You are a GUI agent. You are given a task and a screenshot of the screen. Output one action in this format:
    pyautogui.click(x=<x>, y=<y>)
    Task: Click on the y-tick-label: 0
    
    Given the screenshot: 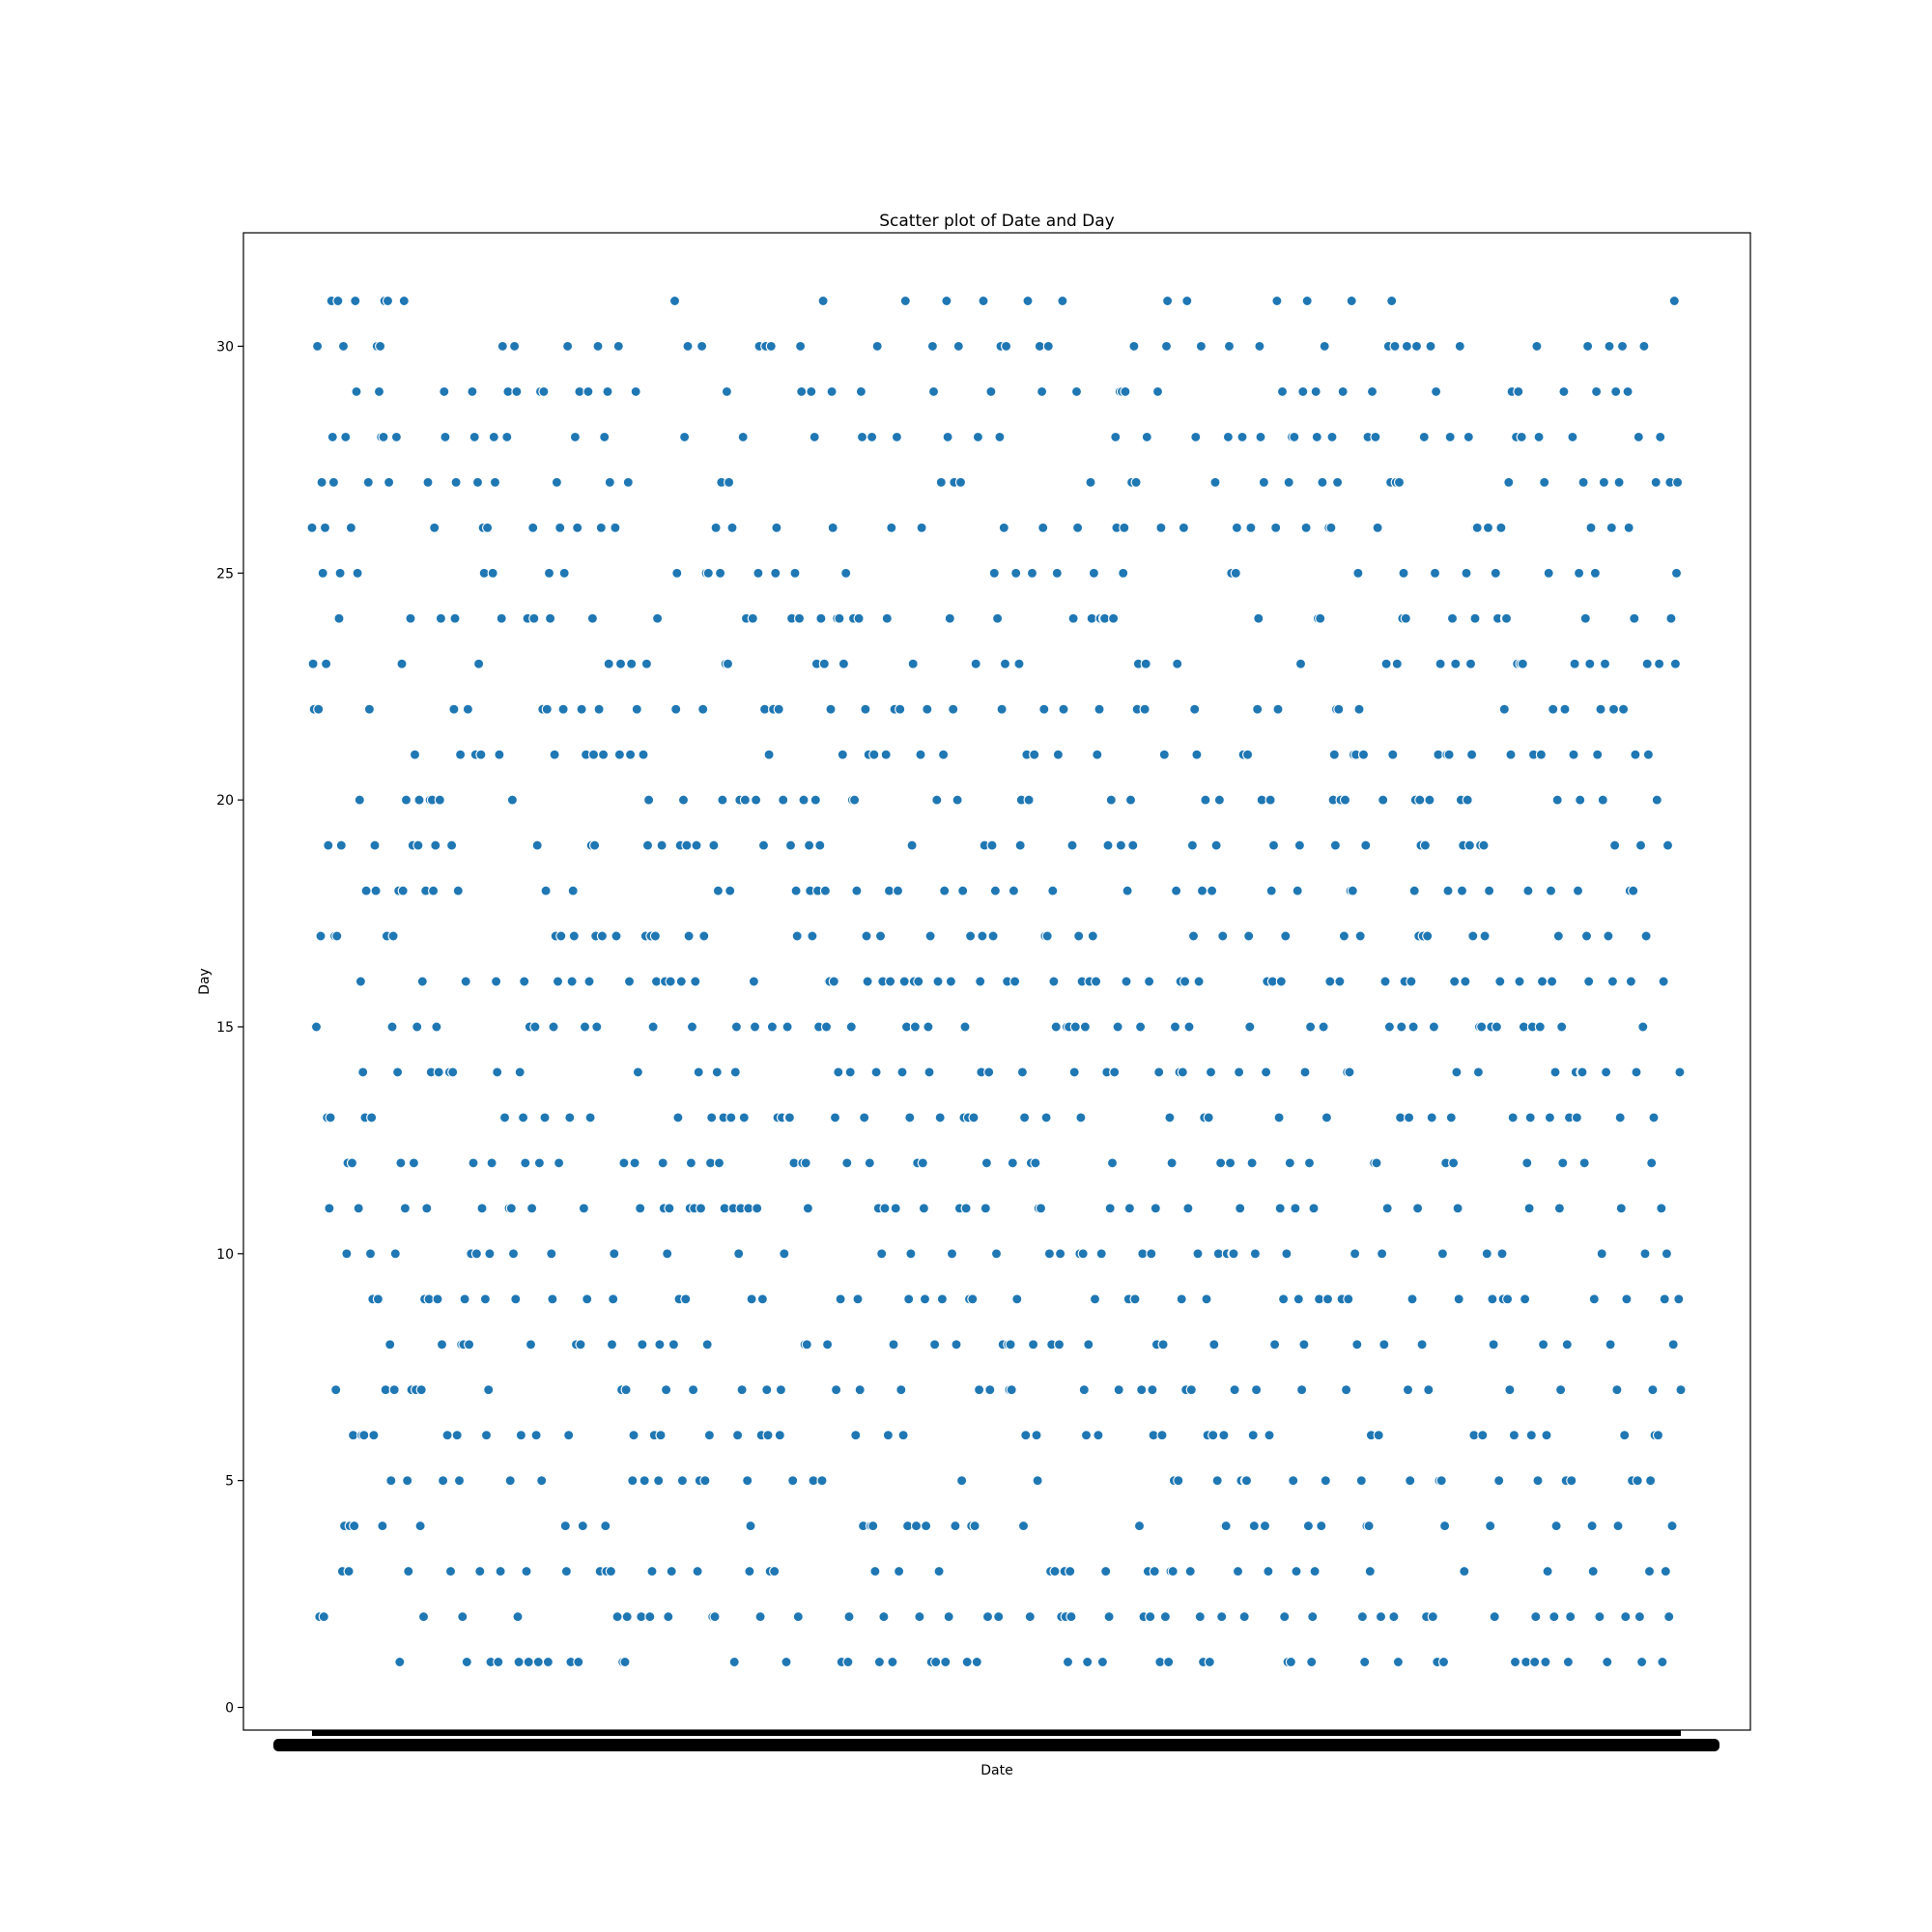 What is the action you would take?
    pyautogui.click(x=229, y=1709)
    